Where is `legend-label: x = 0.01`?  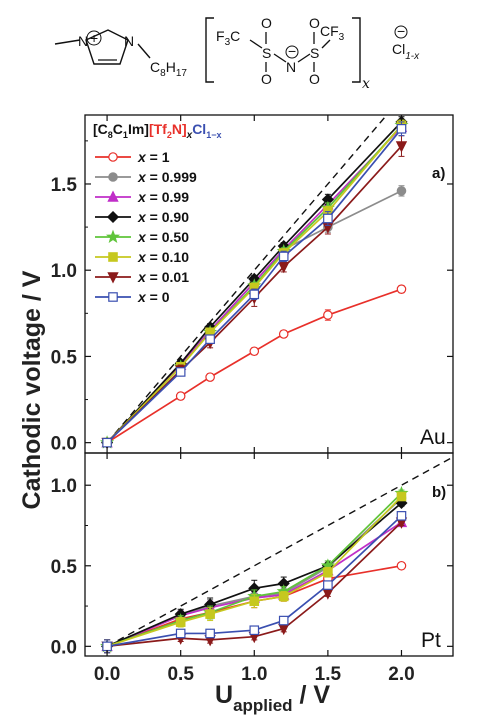 legend-label: x = 0.01 is located at coordinates (163, 277).